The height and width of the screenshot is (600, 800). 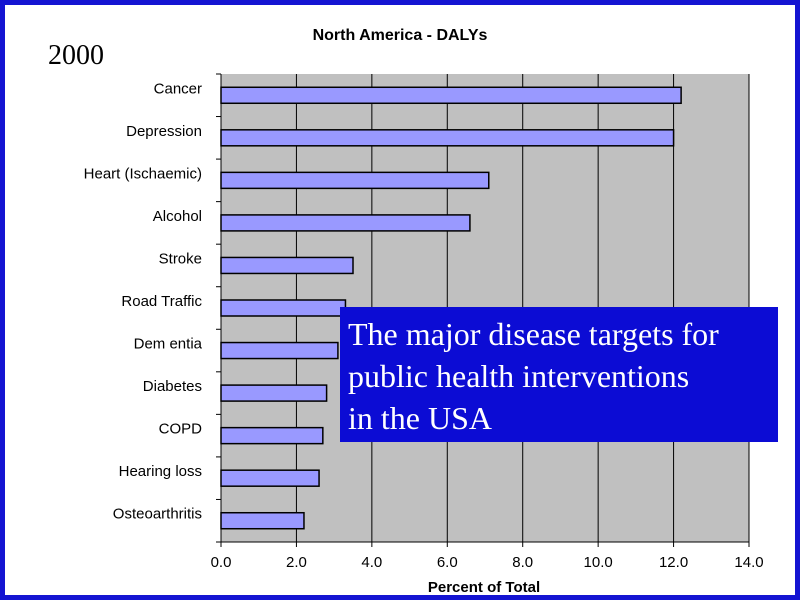 What do you see at coordinates (400, 35) in the screenshot?
I see `chart-title: North America - DALYs` at bounding box center [400, 35].